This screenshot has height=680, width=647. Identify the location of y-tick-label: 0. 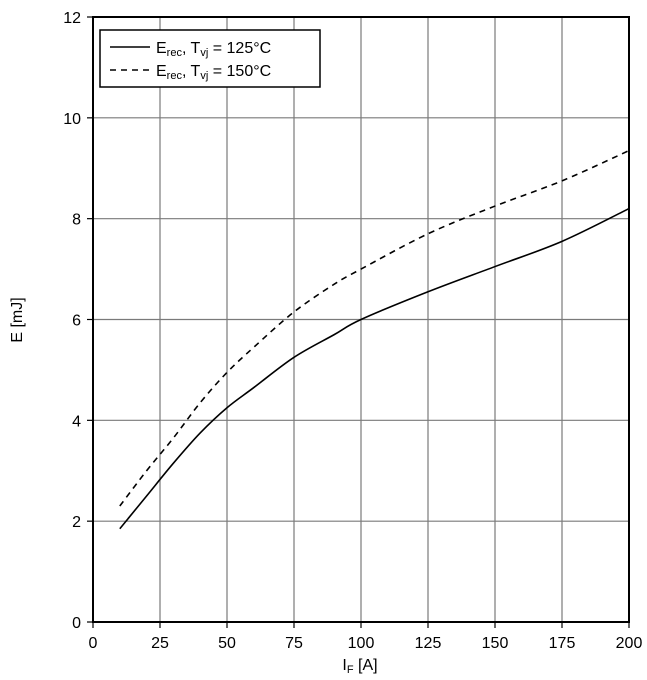
(76, 623).